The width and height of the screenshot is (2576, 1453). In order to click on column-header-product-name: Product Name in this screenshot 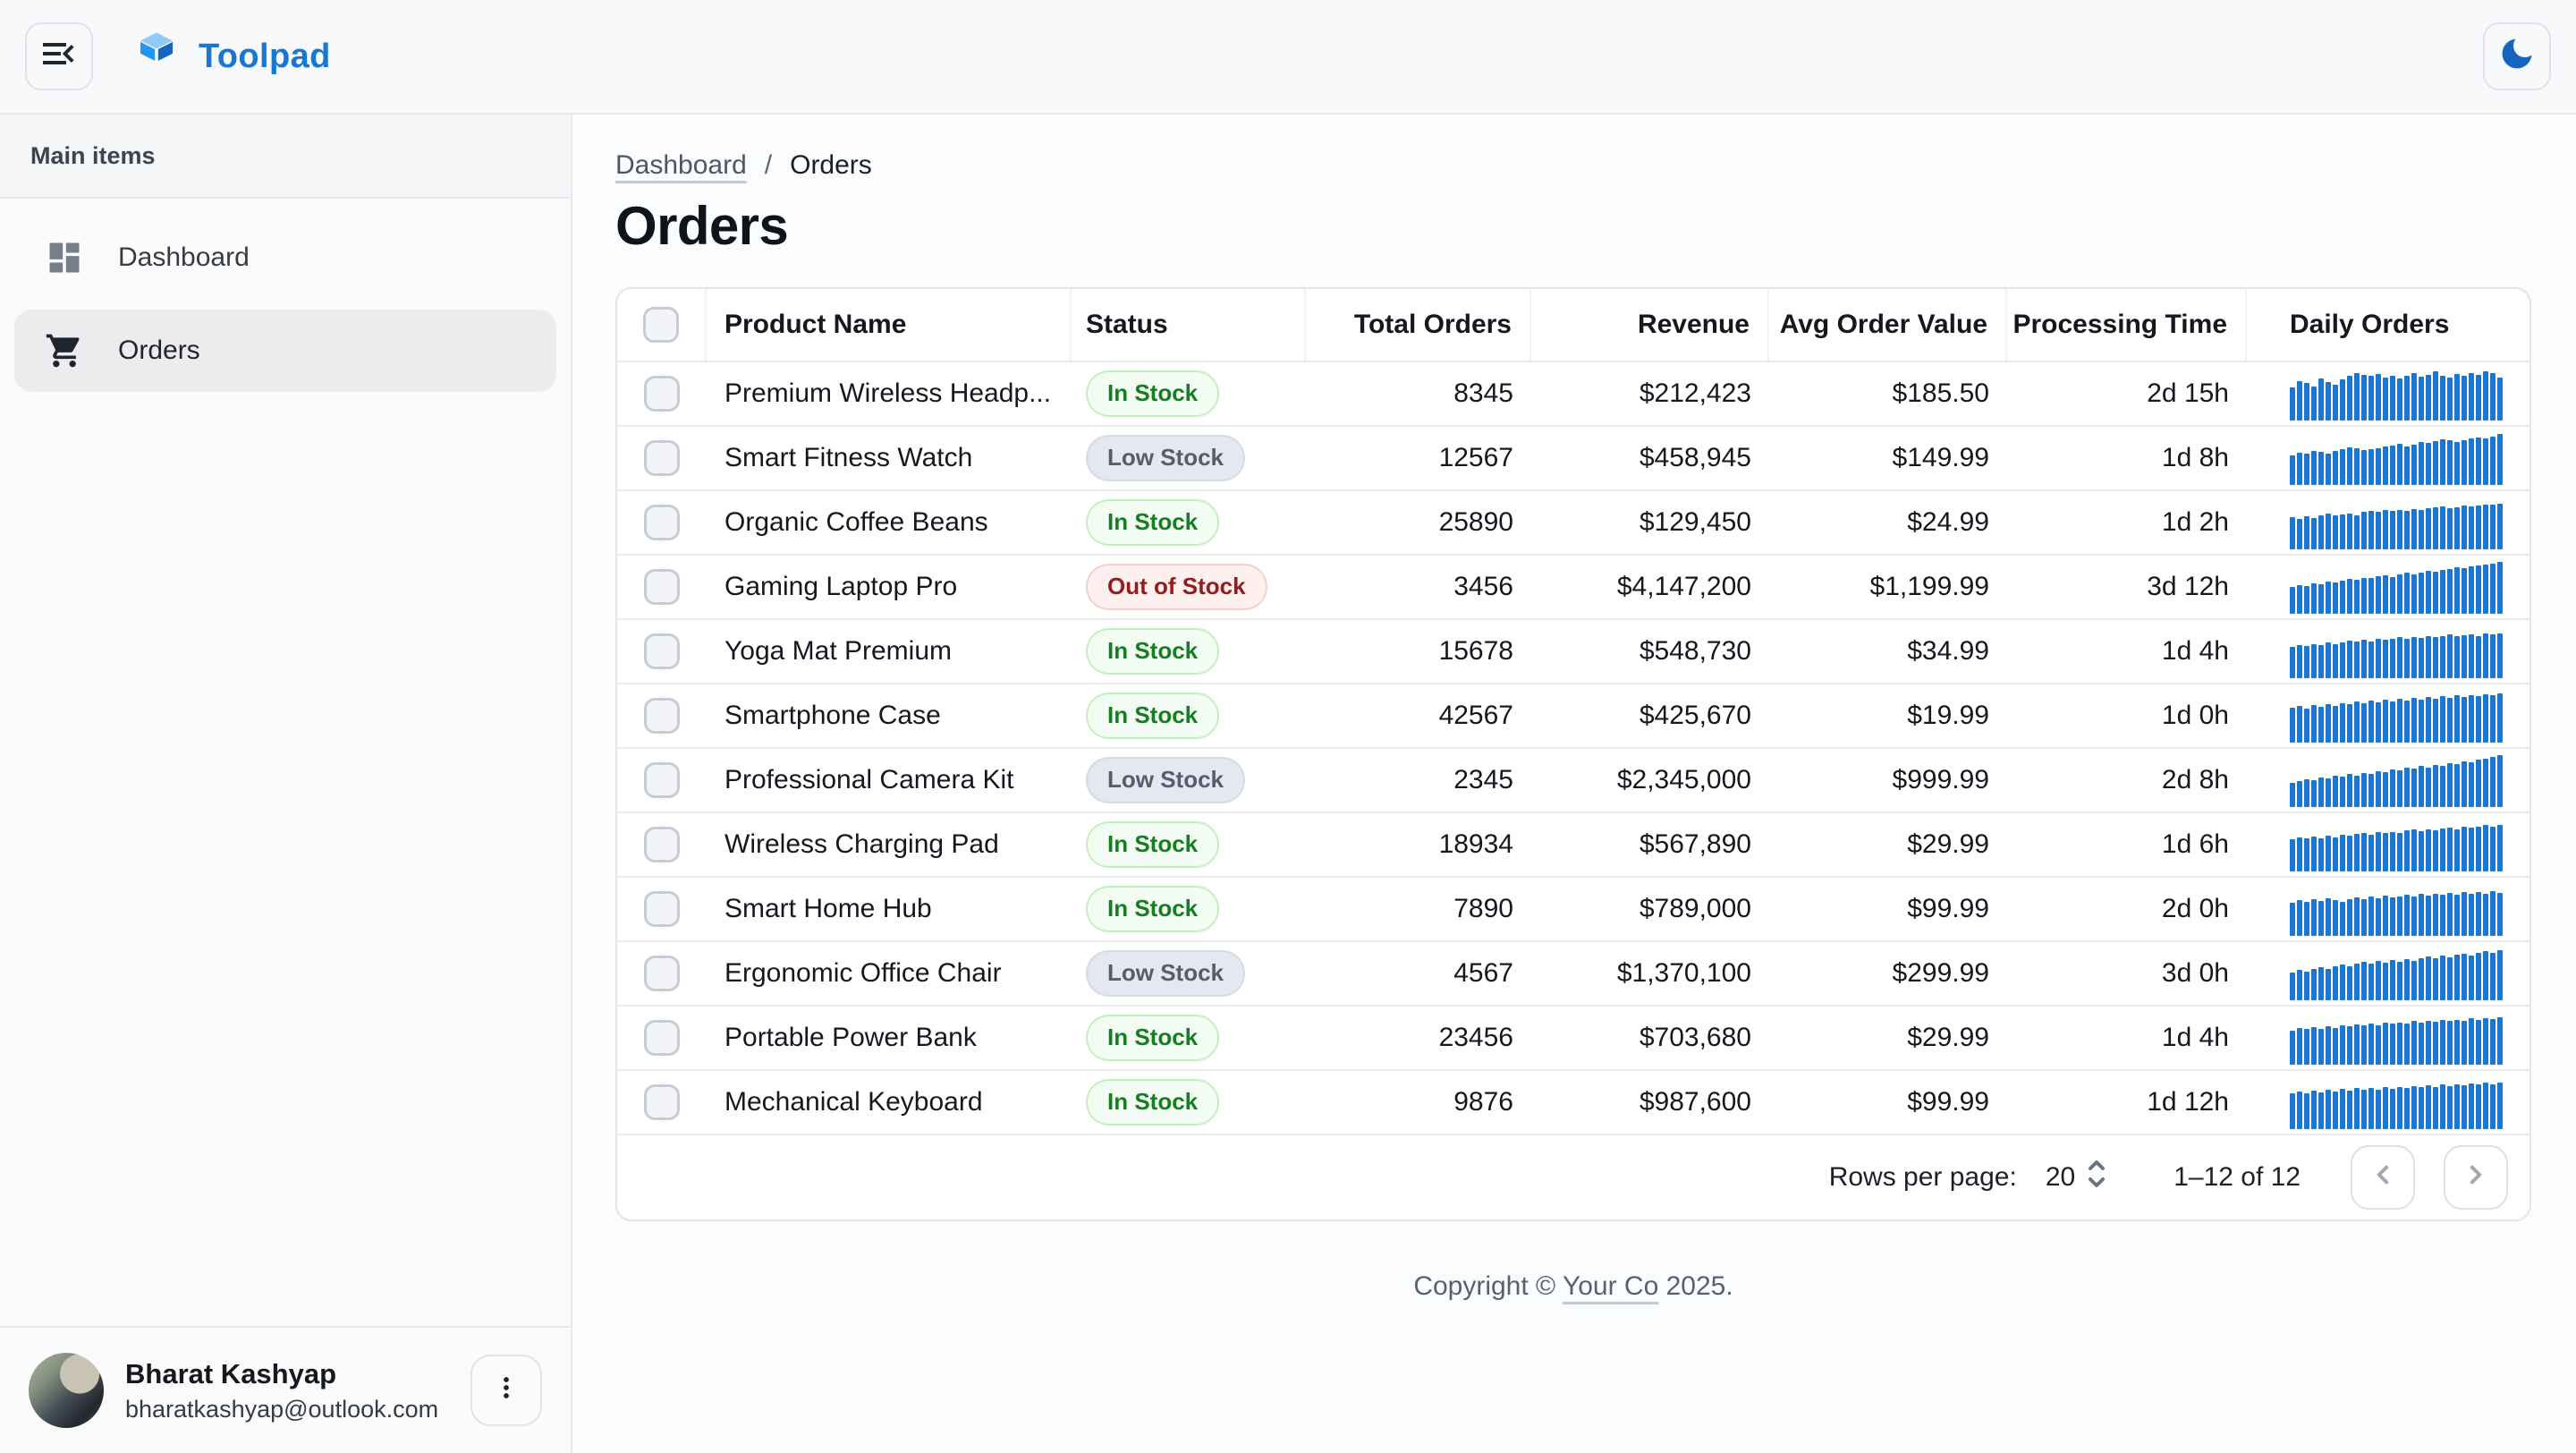, I will do `click(889, 325)`.